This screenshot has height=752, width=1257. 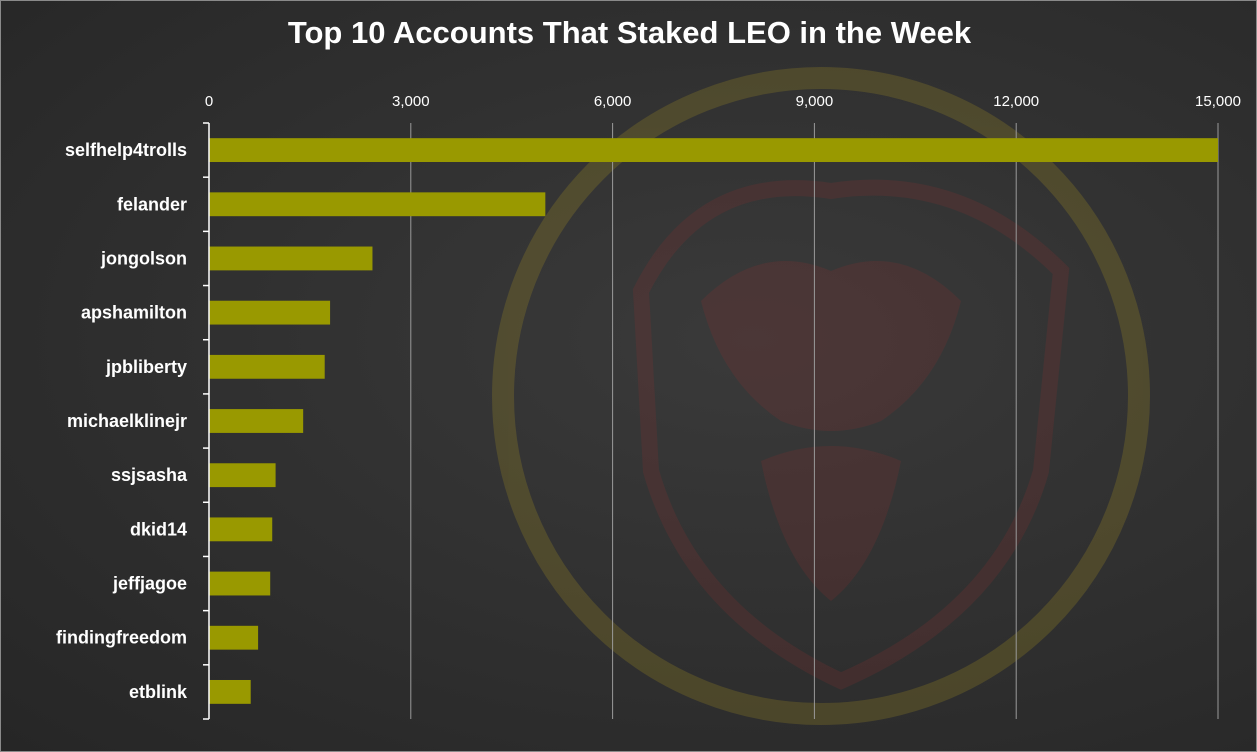 I want to click on category-label: ssjsasha, so click(x=149, y=475).